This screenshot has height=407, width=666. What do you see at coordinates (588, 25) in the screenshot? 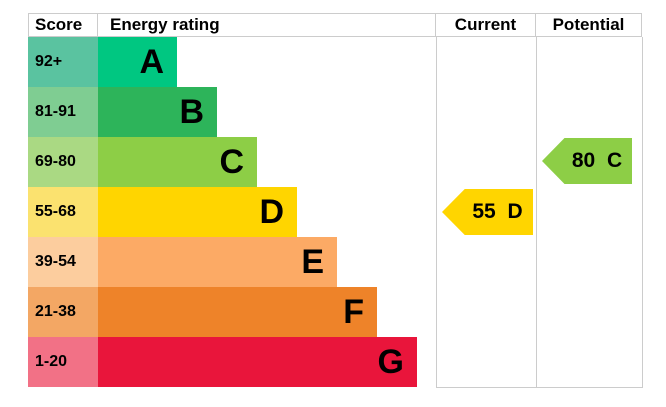
I see `header-potential: Potential` at bounding box center [588, 25].